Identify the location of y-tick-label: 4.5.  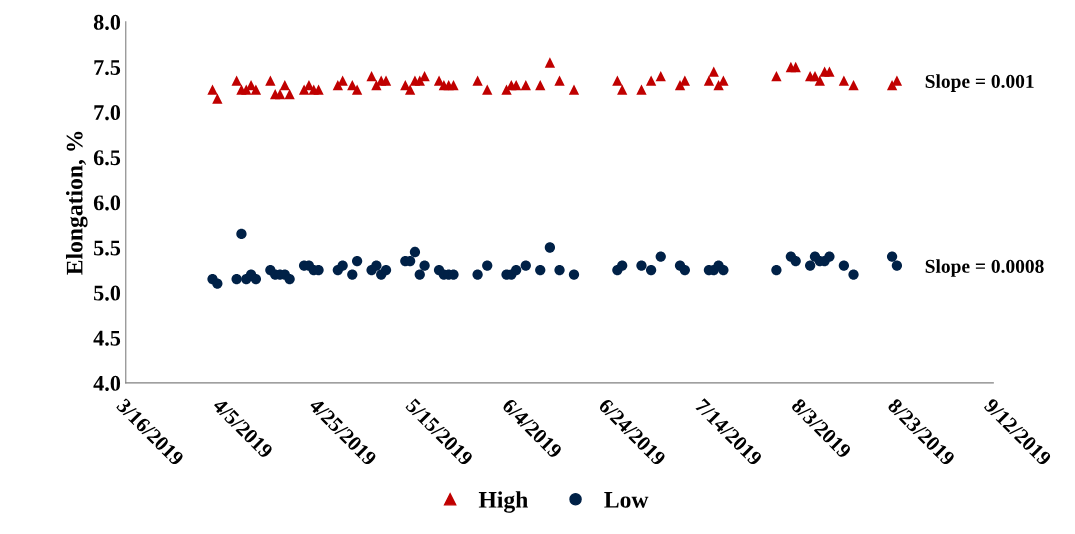
(107, 338).